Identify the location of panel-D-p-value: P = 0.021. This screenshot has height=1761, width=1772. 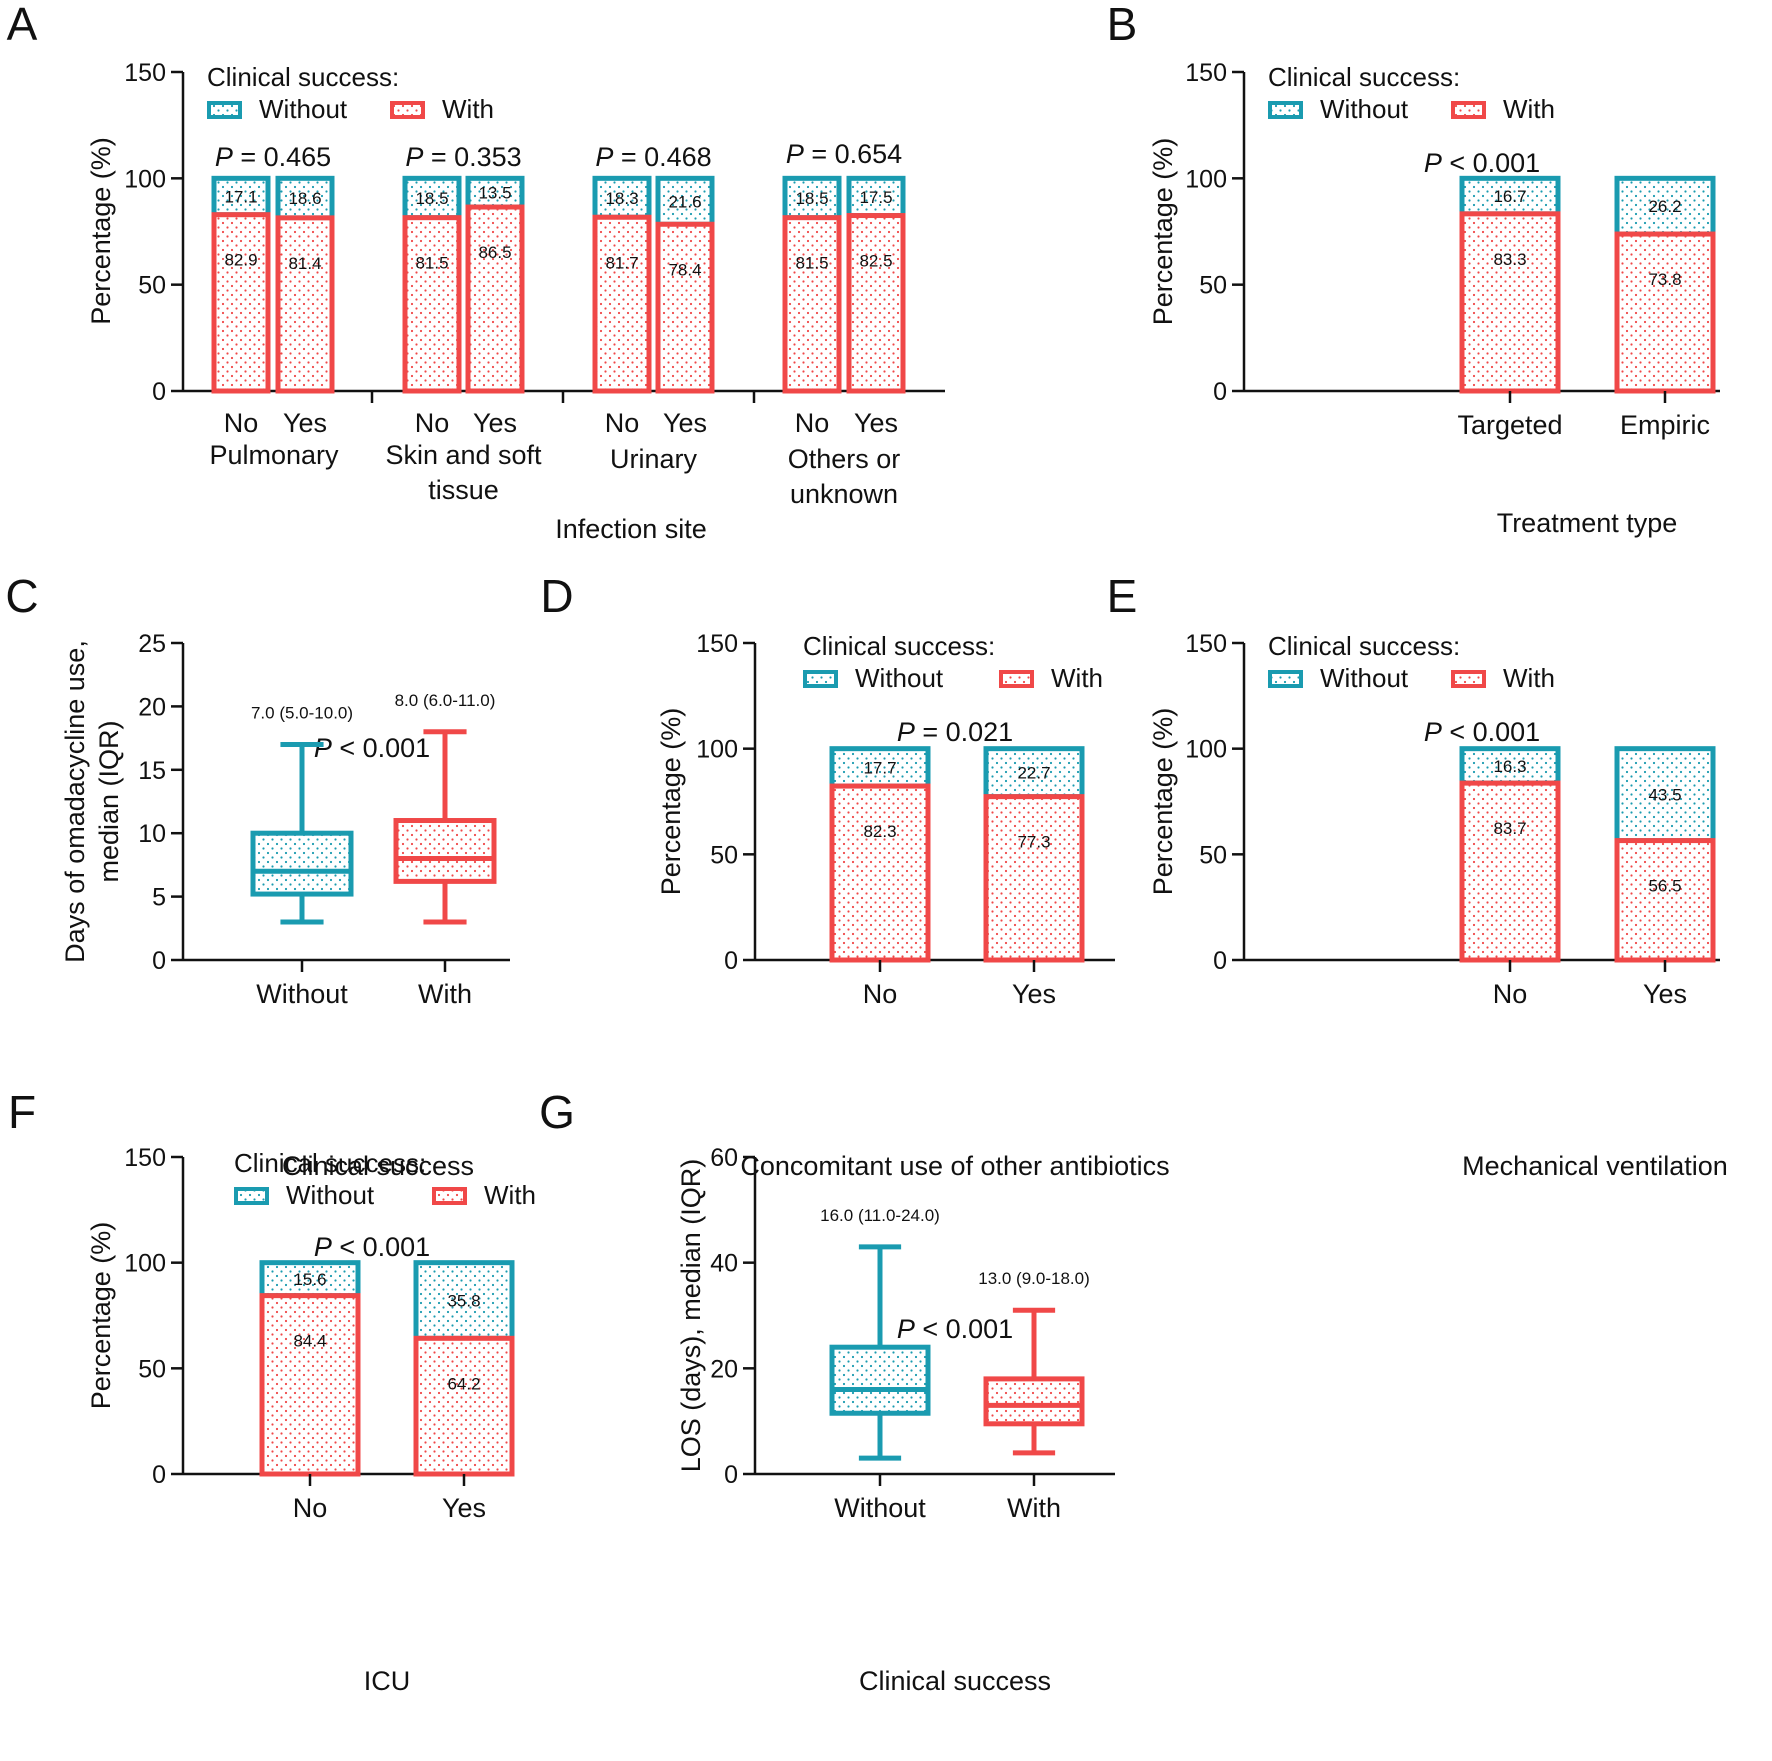
(955, 732).